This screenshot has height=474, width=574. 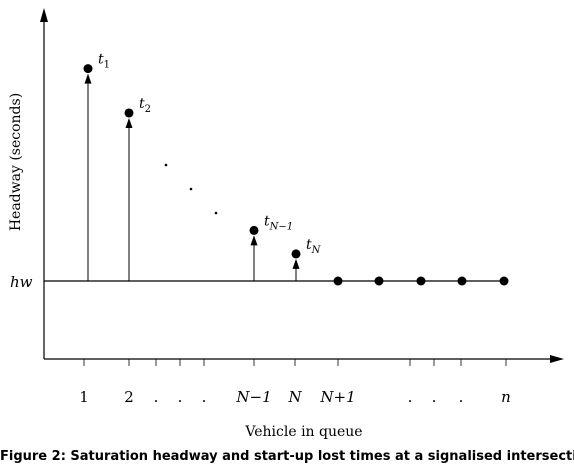 What do you see at coordinates (303, 432) in the screenshot?
I see `x-axis-label: Vehicle in queue` at bounding box center [303, 432].